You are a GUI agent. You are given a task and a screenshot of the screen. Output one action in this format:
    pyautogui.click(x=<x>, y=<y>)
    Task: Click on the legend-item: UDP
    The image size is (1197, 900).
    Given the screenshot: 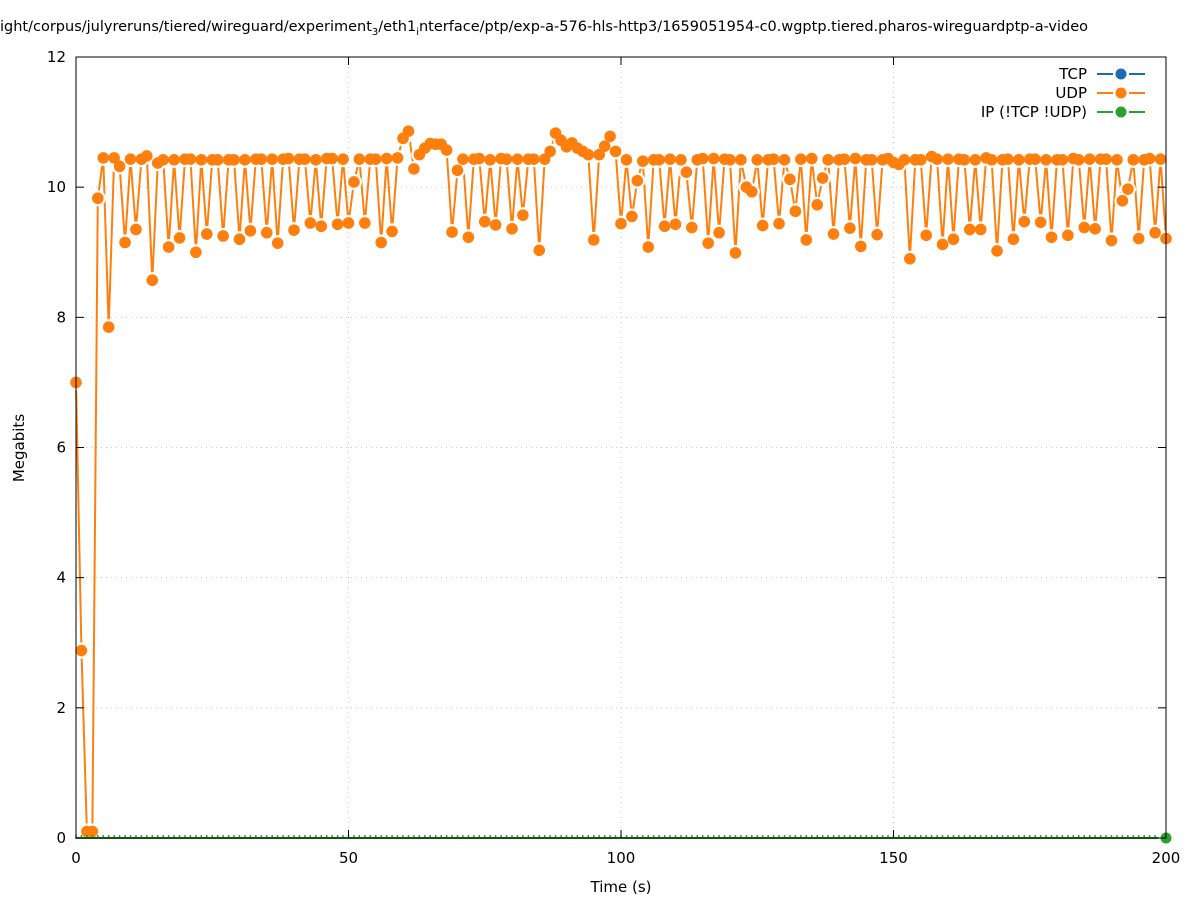 What is the action you would take?
    pyautogui.click(x=1100, y=93)
    